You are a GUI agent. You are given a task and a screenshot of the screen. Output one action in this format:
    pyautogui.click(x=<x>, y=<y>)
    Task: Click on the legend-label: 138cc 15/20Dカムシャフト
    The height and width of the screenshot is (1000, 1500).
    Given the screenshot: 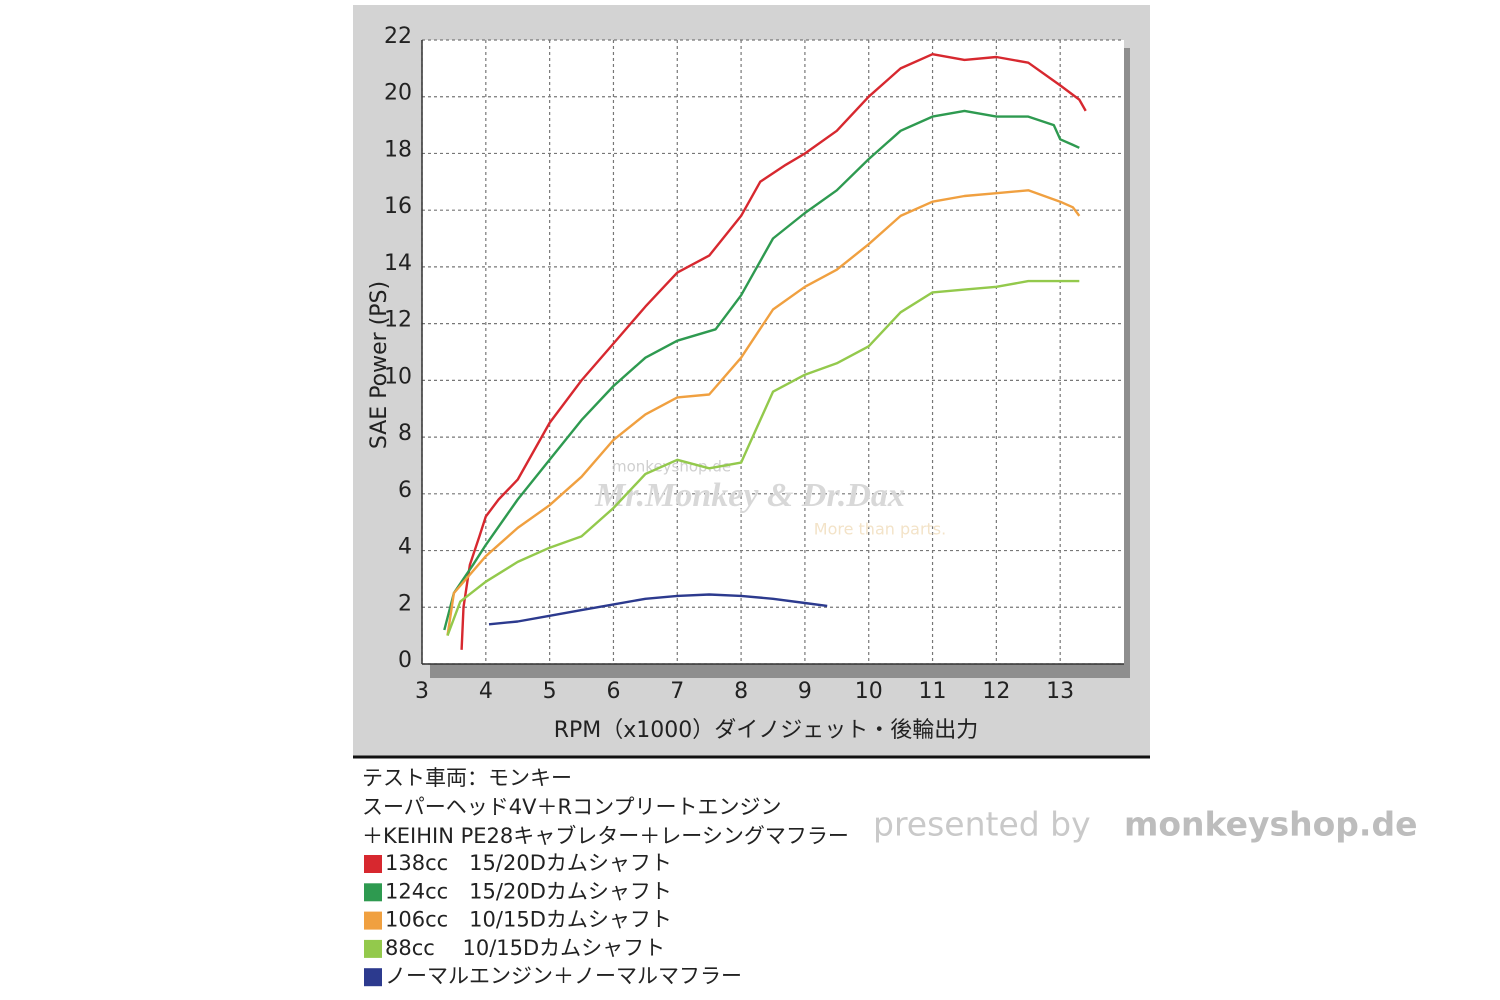 What is the action you would take?
    pyautogui.click(x=528, y=863)
    